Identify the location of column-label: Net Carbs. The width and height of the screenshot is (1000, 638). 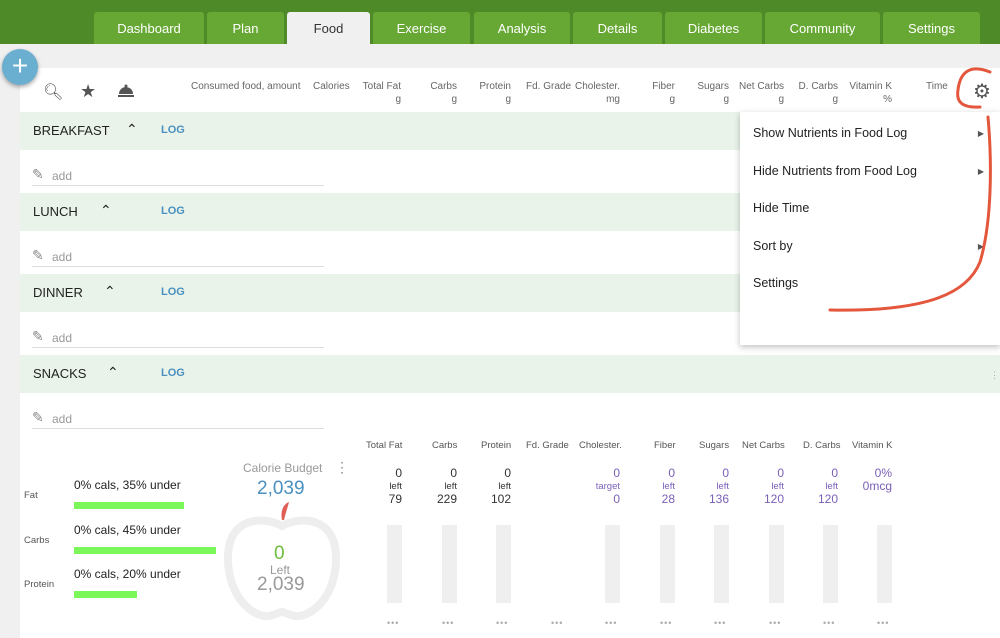
(761, 86).